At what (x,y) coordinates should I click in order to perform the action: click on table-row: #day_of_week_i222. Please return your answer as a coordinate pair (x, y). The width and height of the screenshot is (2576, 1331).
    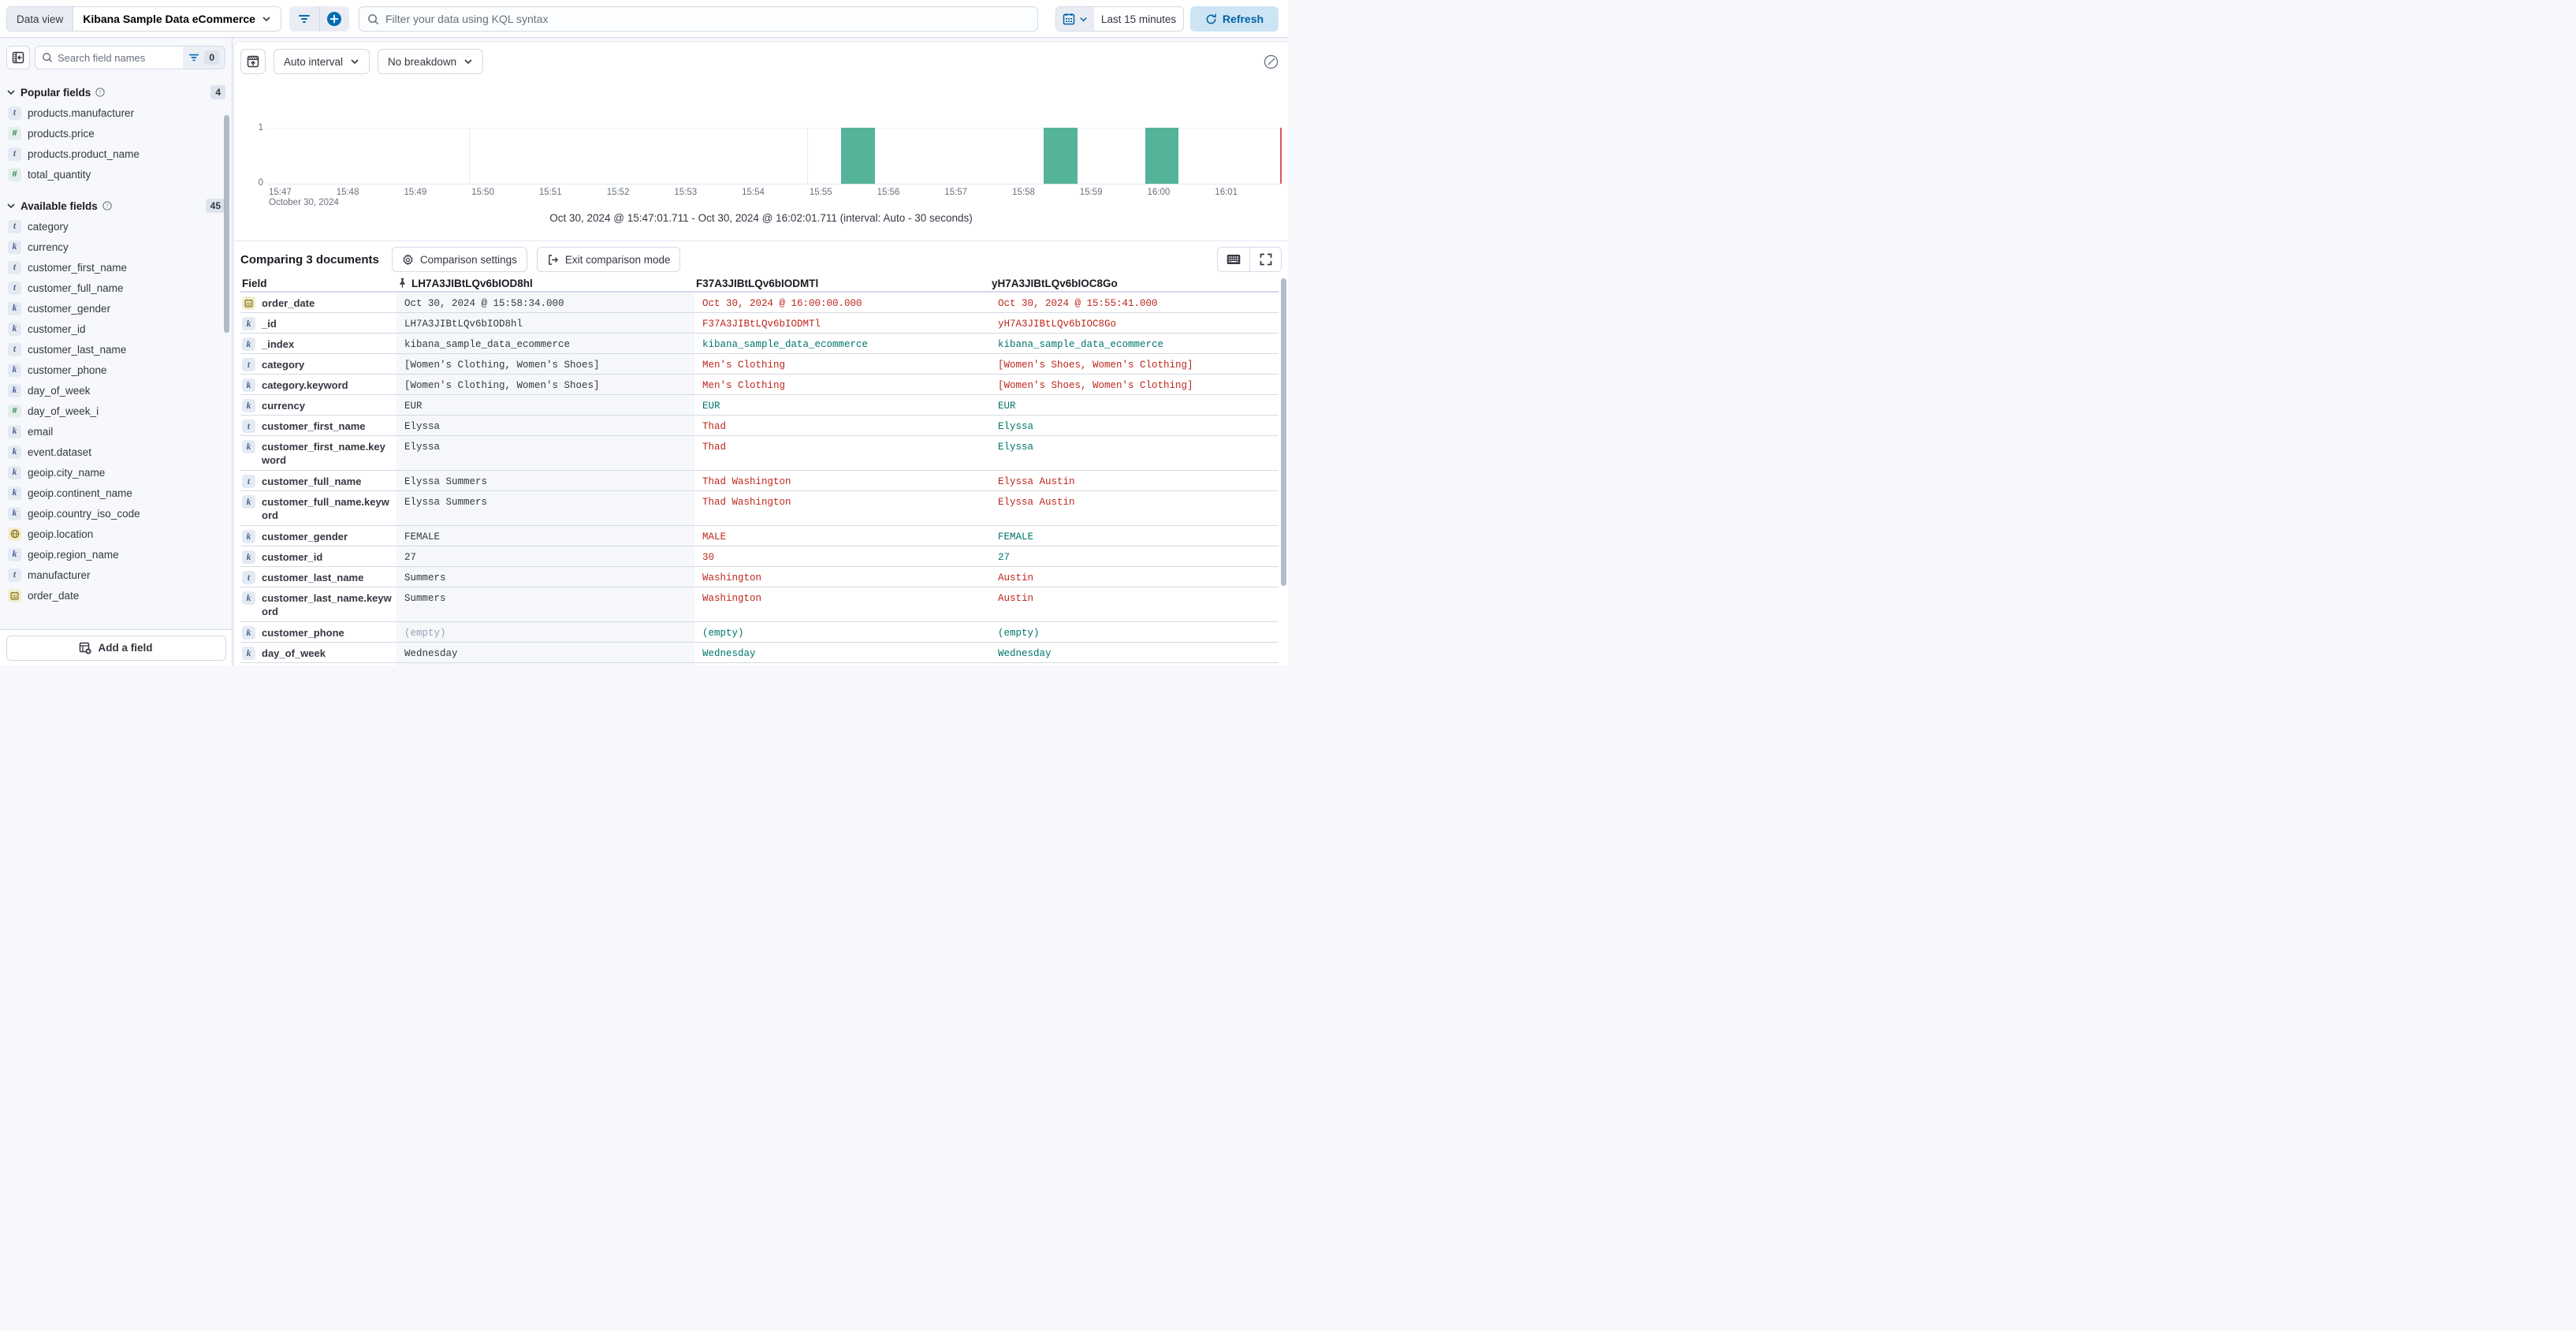
    Looking at the image, I should click on (759, 664).